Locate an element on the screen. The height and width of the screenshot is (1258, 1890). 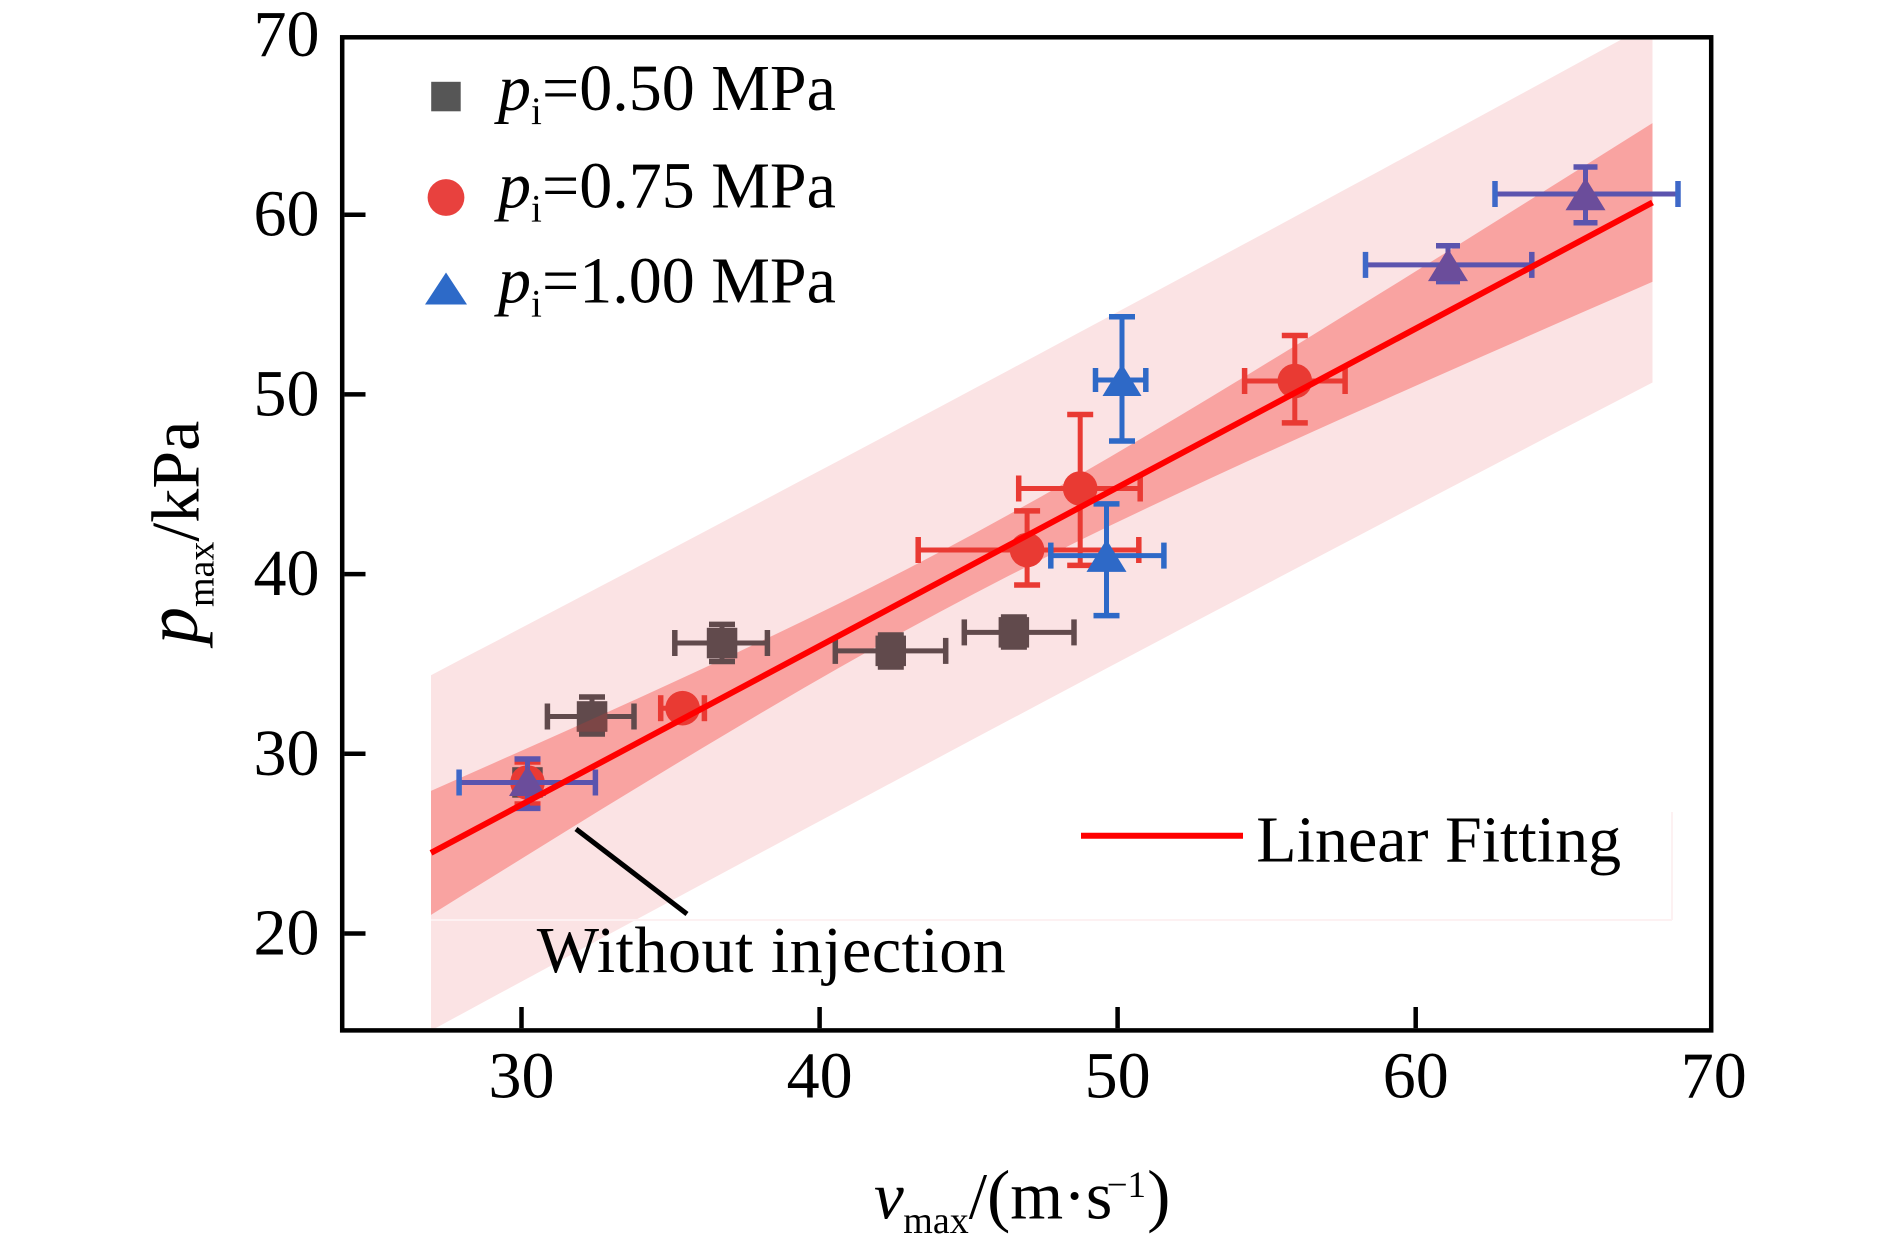
svg-text: =0.50 MPa is located at coordinates (689, 88).